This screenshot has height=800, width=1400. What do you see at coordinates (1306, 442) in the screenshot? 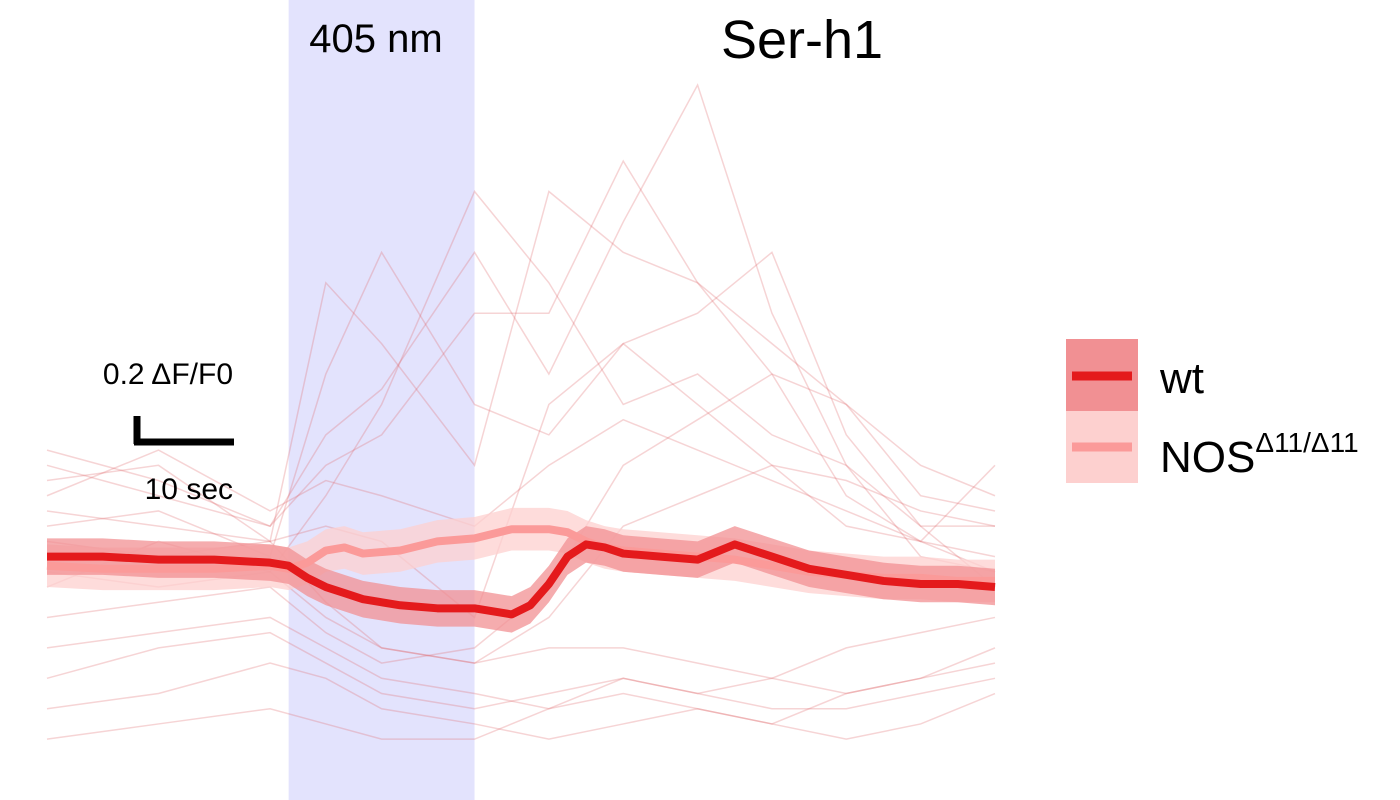
I see `legend-nos-label-sup: Δ11/Δ11` at bounding box center [1306, 442].